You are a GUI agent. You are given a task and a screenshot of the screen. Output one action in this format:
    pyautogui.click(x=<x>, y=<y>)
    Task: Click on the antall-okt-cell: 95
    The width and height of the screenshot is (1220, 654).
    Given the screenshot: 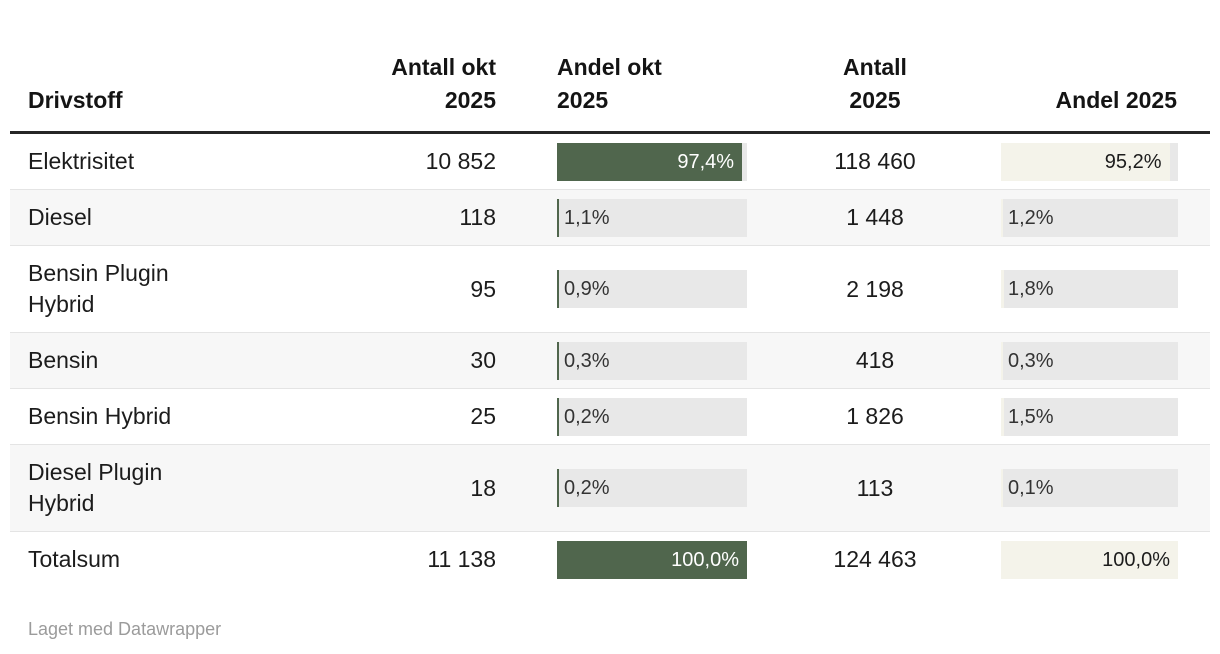 What is the action you would take?
    pyautogui.click(x=369, y=289)
    